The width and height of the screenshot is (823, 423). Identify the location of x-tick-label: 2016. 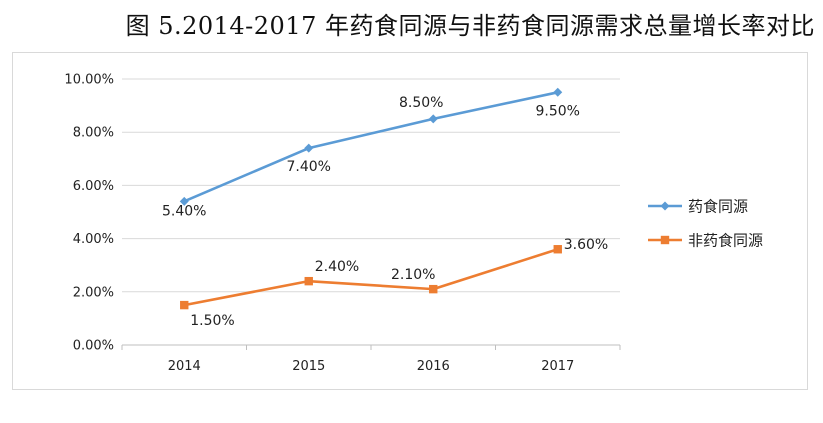
(433, 366).